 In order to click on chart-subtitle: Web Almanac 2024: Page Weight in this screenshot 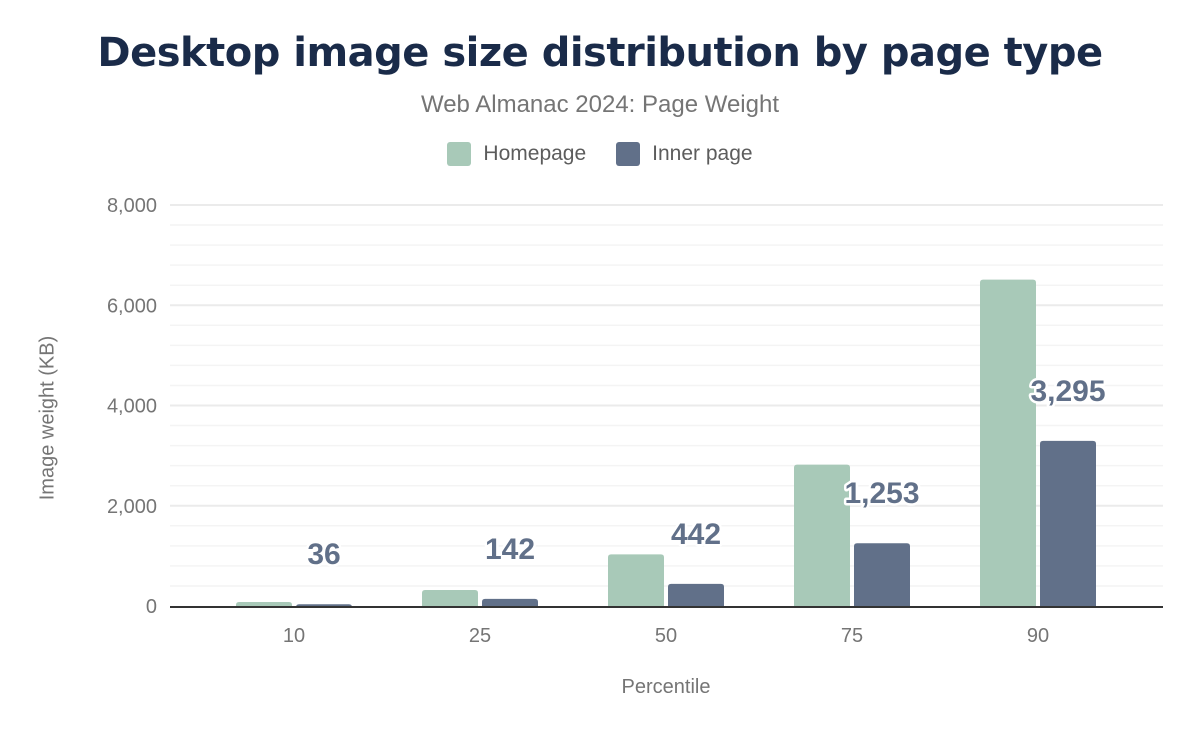, I will do `click(599, 104)`.